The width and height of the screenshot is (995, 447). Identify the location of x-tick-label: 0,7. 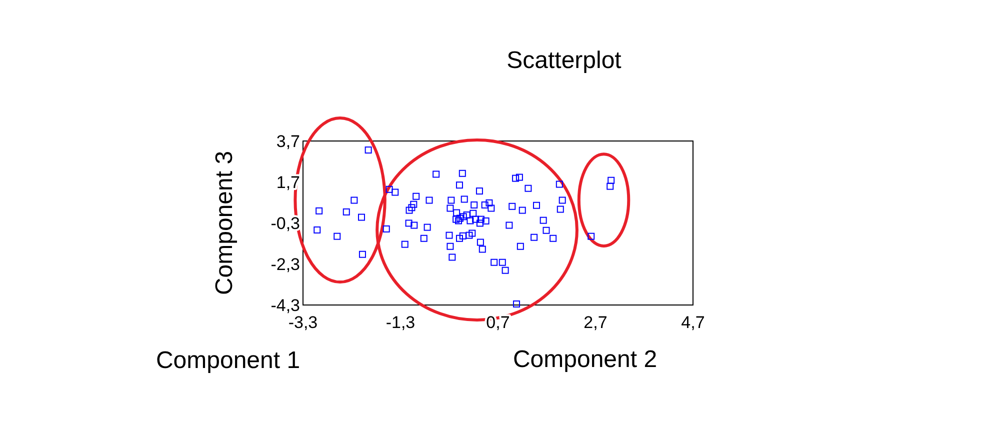
(498, 322).